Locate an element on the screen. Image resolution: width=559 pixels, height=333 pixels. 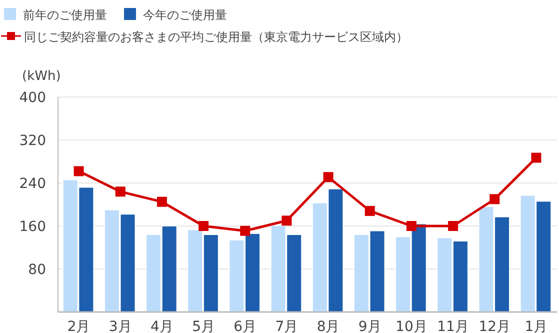
y-tick-label: 320 is located at coordinates (32, 141).